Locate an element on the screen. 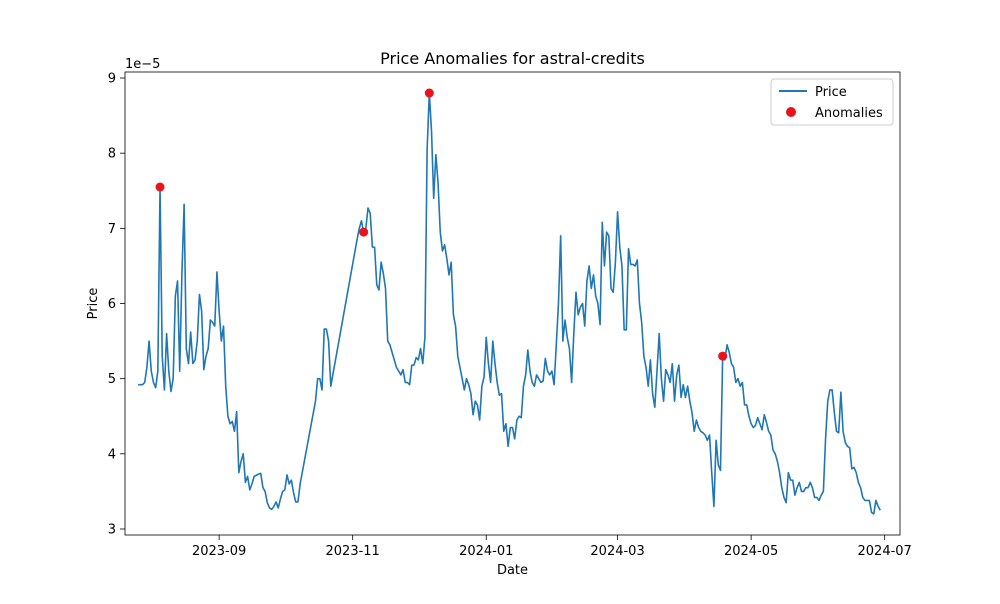 The height and width of the screenshot is (604, 1000). y-axis: 3 4 5 6 7 8 9 is located at coordinates (116, 304).